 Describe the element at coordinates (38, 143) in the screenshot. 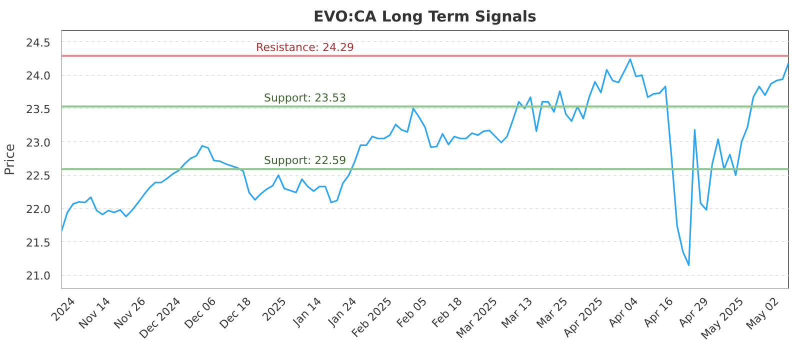

I see `y-tick-label: 23.0` at that location.